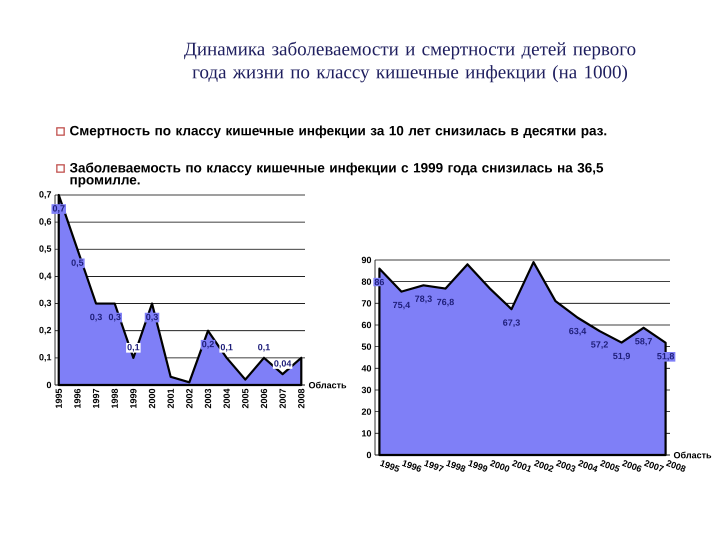 Image resolution: width=720 pixels, height=540 pixels. Describe the element at coordinates (367, 346) in the screenshot. I see `y-tick-label: 50` at that location.